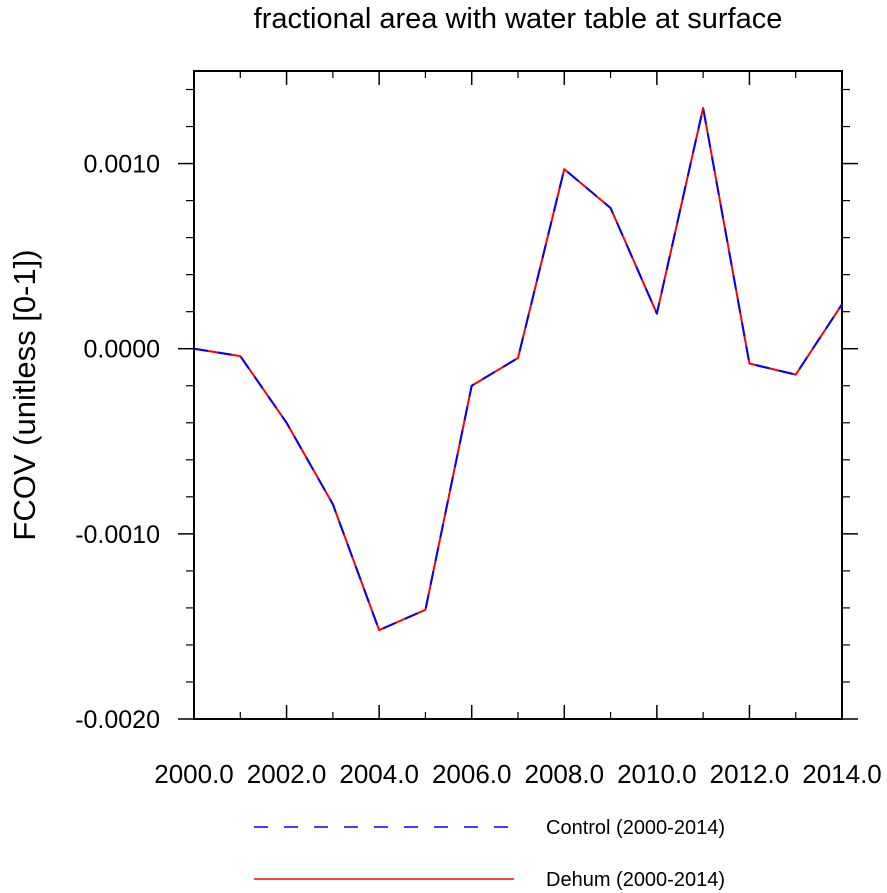 This screenshot has width=887, height=893. I want to click on y-tick-label: 0.0010, so click(122, 165).